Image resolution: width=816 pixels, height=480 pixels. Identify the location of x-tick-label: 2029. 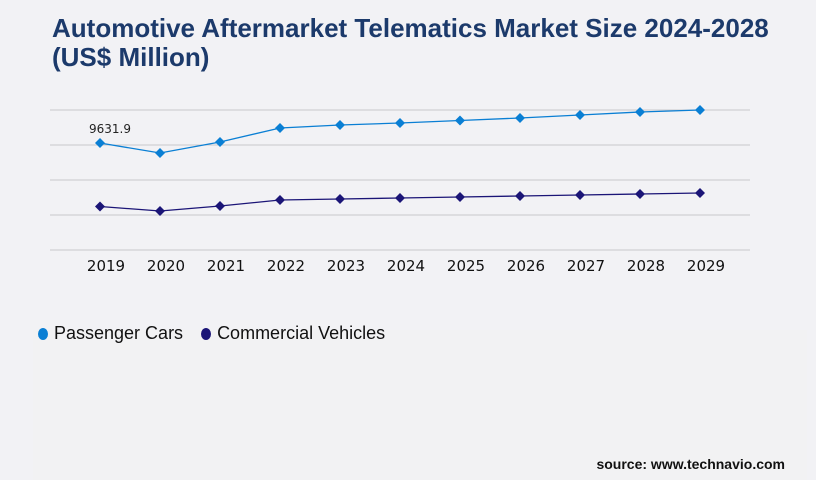
(706, 266).